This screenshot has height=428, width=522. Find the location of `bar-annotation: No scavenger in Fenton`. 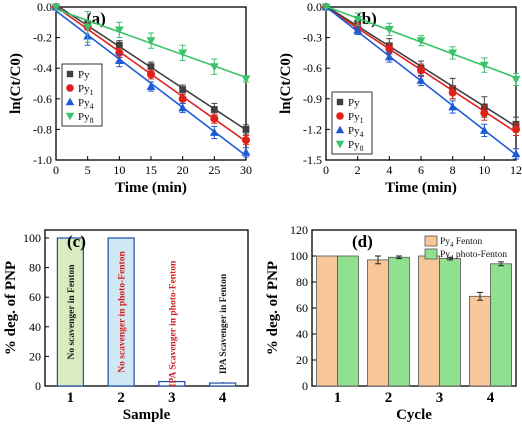

bar-annotation: No scavenger in Fenton is located at coordinates (72, 312).